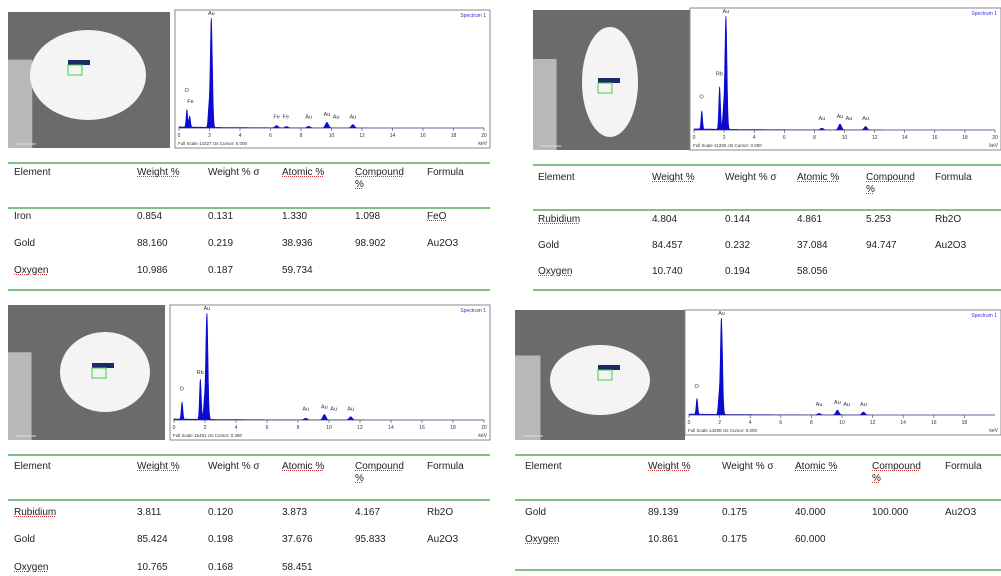  I want to click on table-cell: 3.873, so click(295, 512).